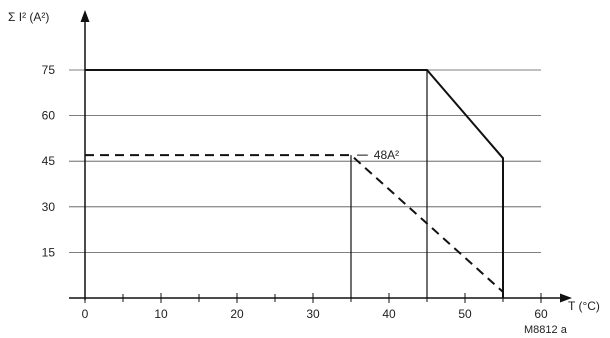  What do you see at coordinates (237, 314) in the screenshot?
I see `x-tick-label-20: 20` at bounding box center [237, 314].